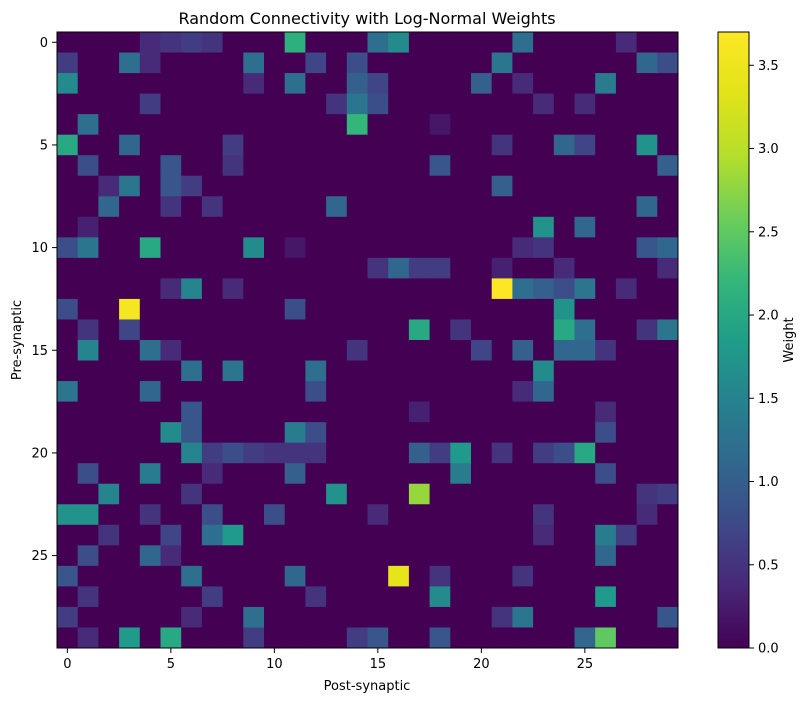 This screenshot has width=807, height=701. I want to click on x-tick-label: 20, so click(481, 664).